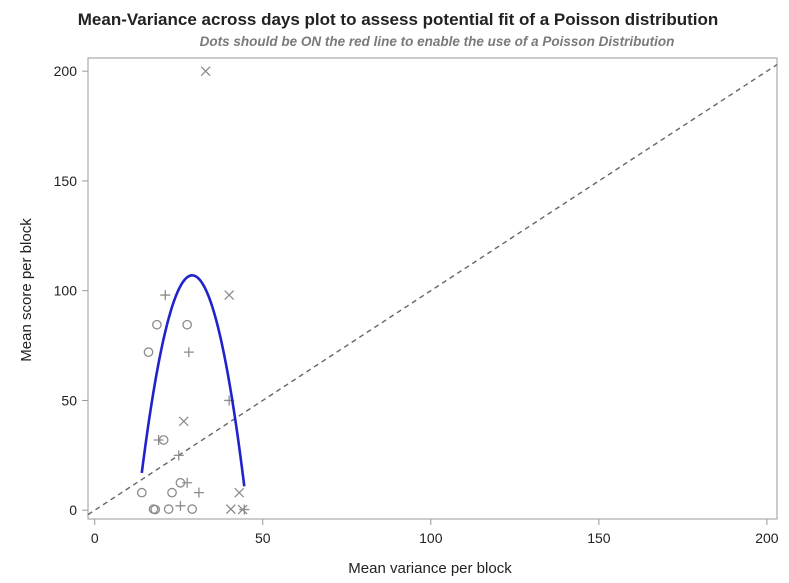  What do you see at coordinates (431, 538) in the screenshot?
I see `x-tick-label: 100` at bounding box center [431, 538].